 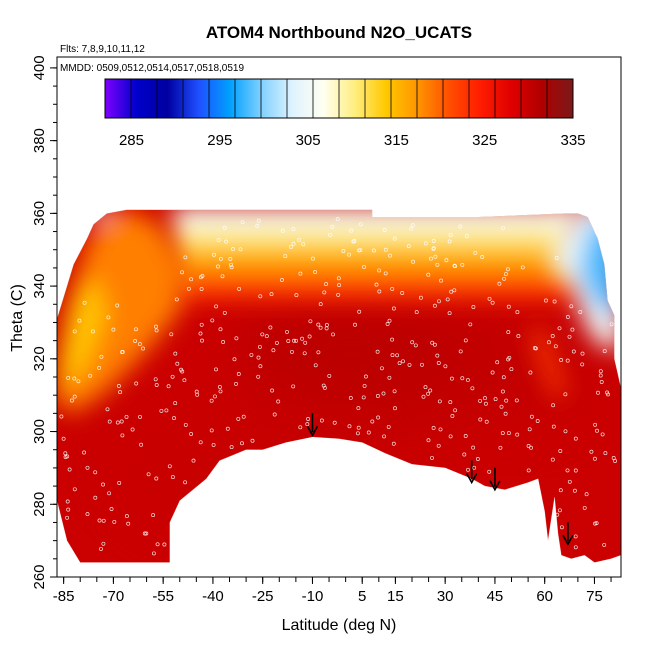 I want to click on x-tick-label: 30, so click(x=445, y=596).